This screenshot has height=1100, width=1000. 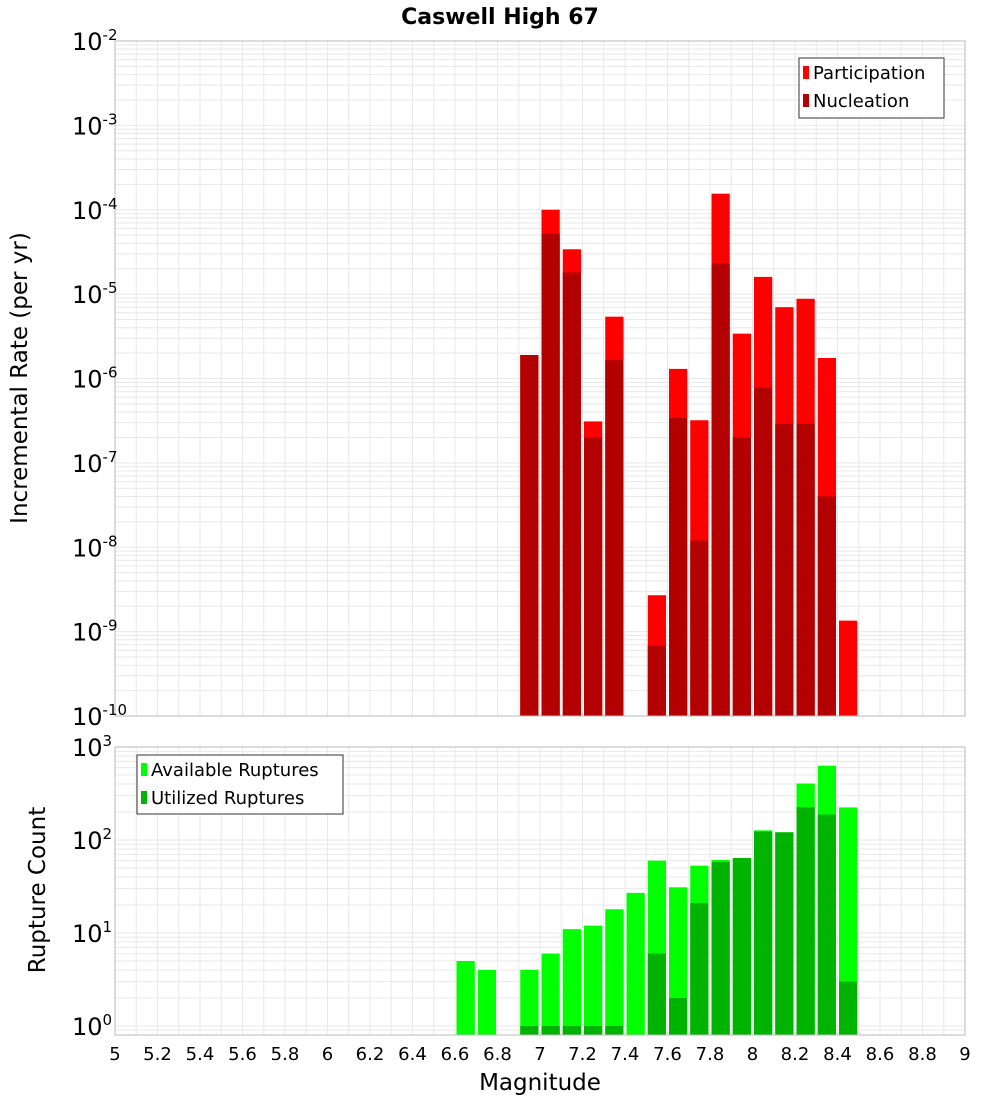 I want to click on rate-y-ticks: 10⁻¹⁰ 10⁻⁹ 10⁻⁸ 10⁻⁷ 10⁻⁶ 10⁻⁵ 10⁻⁴ 10⁻³ 10⁻², so click(x=99, y=378).